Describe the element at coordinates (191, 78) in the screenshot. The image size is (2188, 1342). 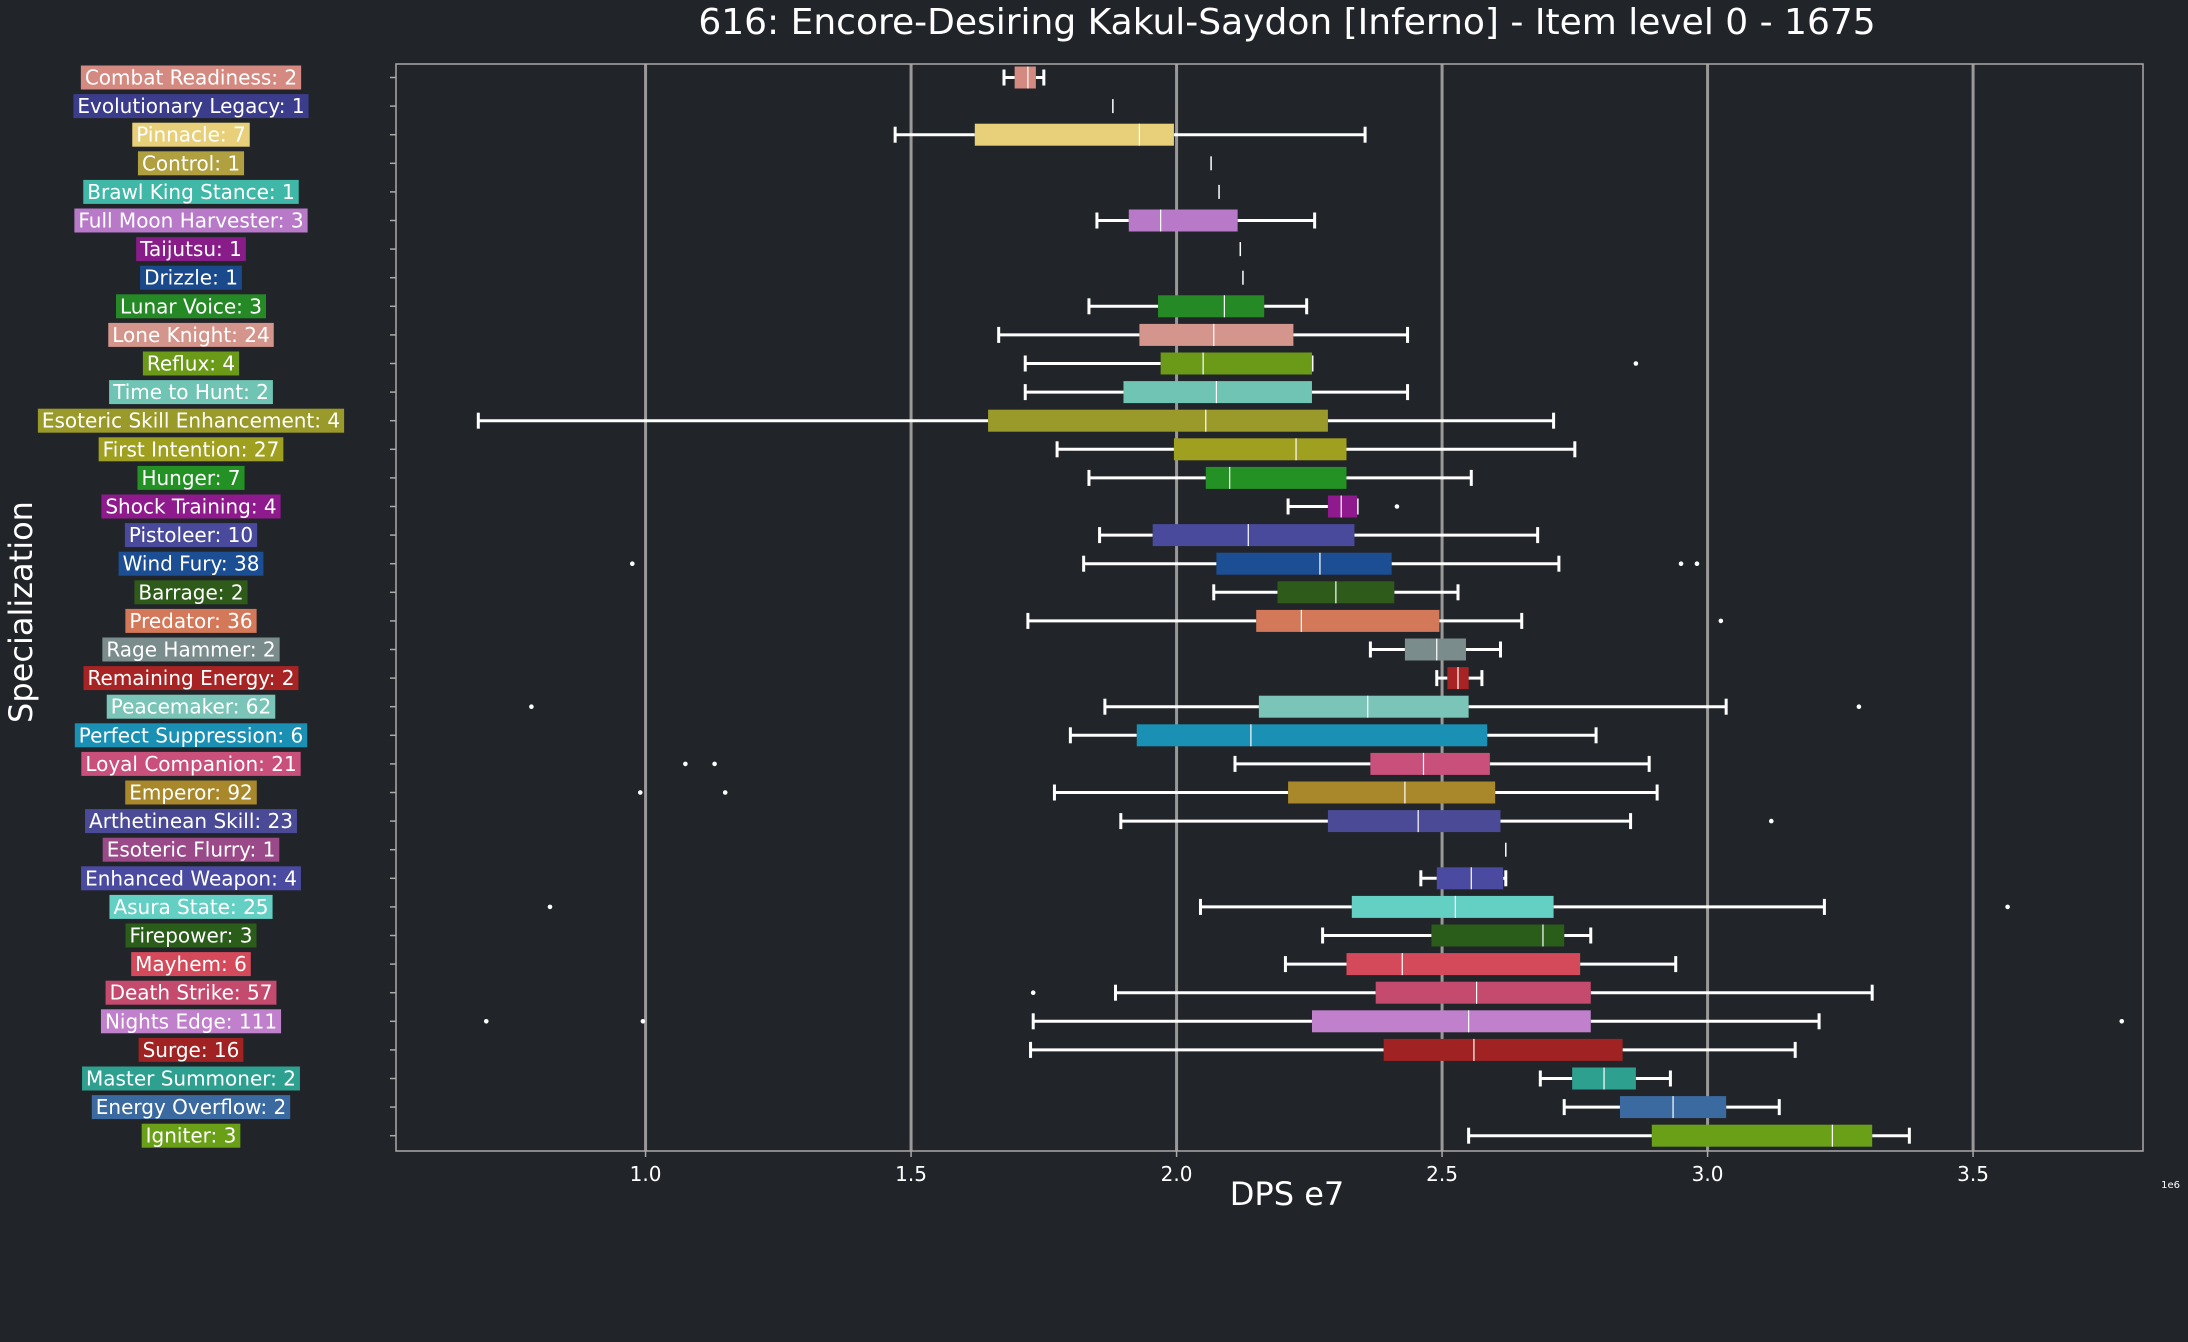
I see `category-label: Combat Readiness: 2` at that location.